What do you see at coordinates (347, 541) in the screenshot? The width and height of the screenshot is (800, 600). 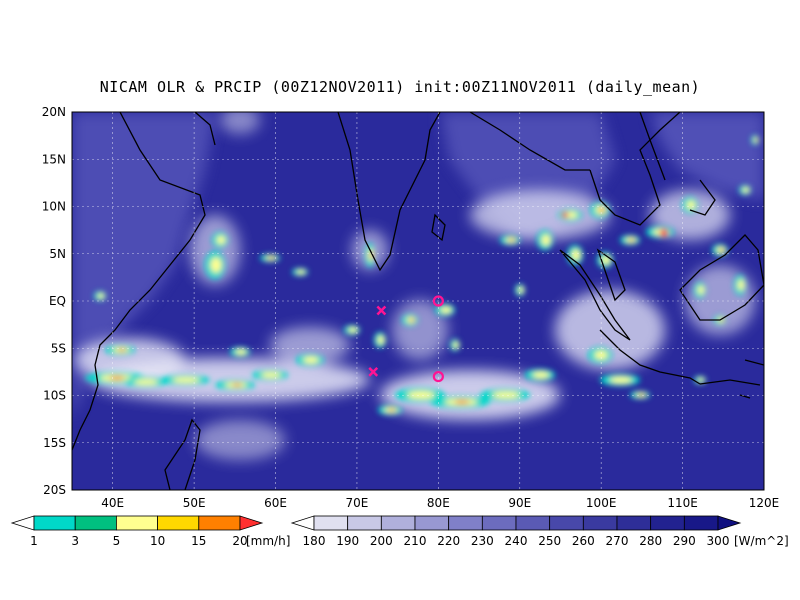 I see `legend-label: 190` at bounding box center [347, 541].